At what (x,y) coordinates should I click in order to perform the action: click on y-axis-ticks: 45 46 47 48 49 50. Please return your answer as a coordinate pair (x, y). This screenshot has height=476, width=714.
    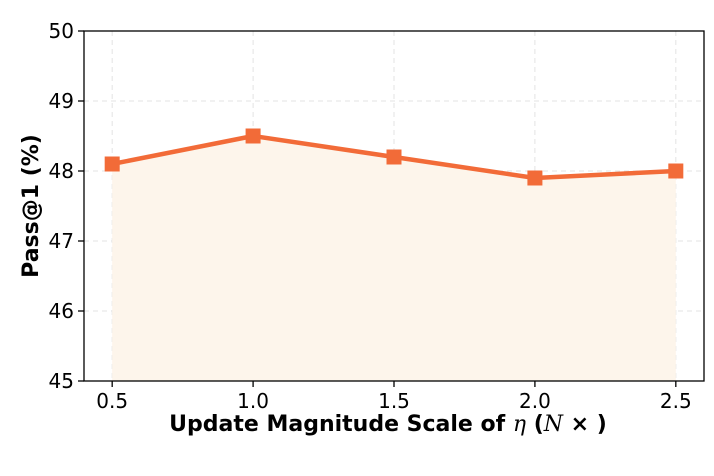
    Looking at the image, I should click on (66, 206).